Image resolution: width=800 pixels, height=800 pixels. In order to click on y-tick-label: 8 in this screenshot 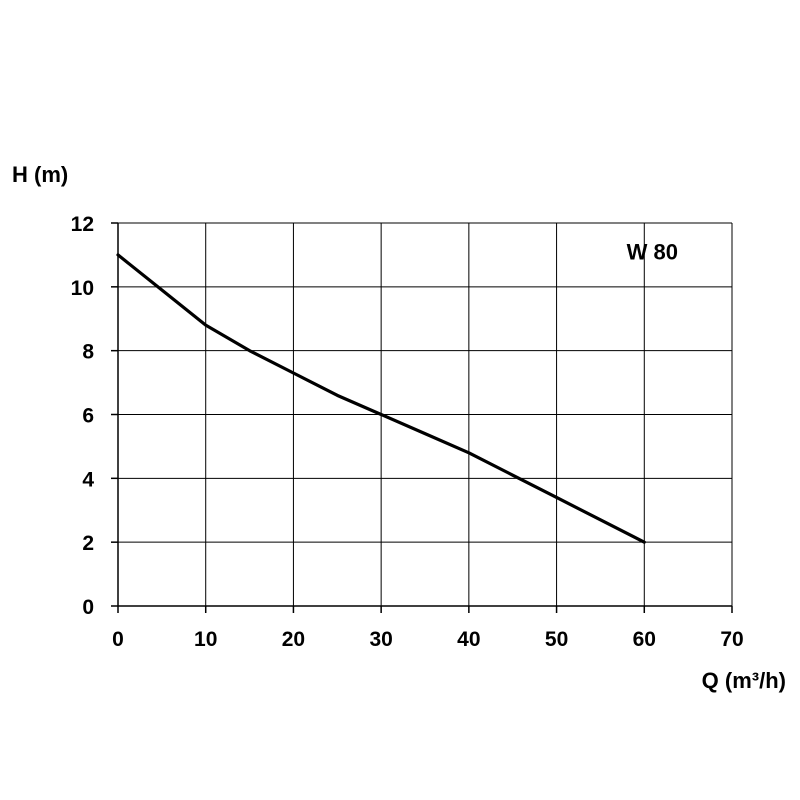, I will do `click(88, 352)`.